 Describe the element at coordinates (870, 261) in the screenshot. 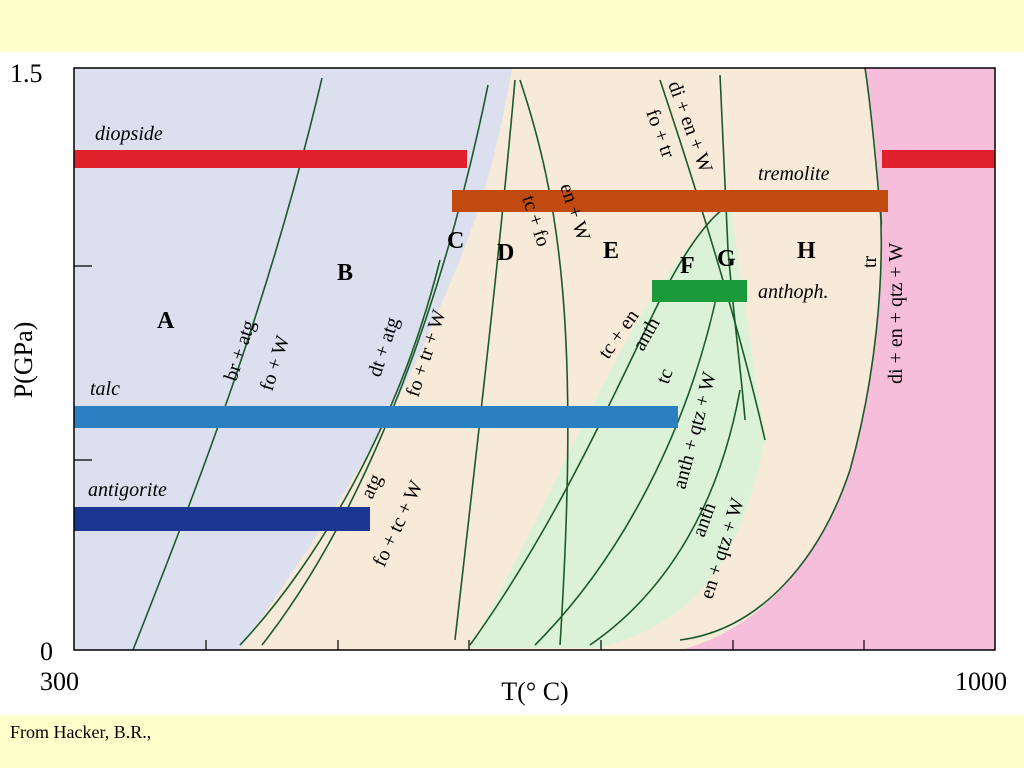

I see `curve-label: tr` at that location.